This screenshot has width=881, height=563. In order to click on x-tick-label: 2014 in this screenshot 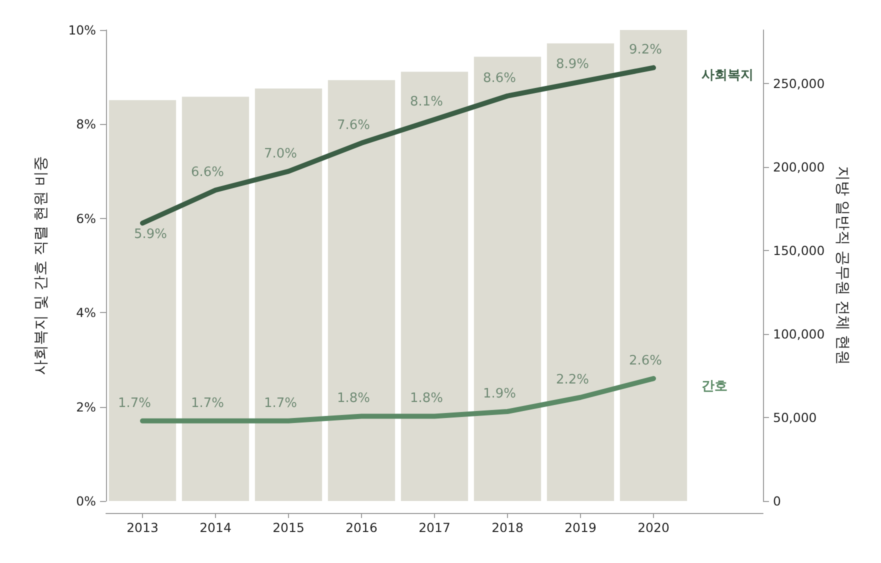, I will do `click(216, 527)`.